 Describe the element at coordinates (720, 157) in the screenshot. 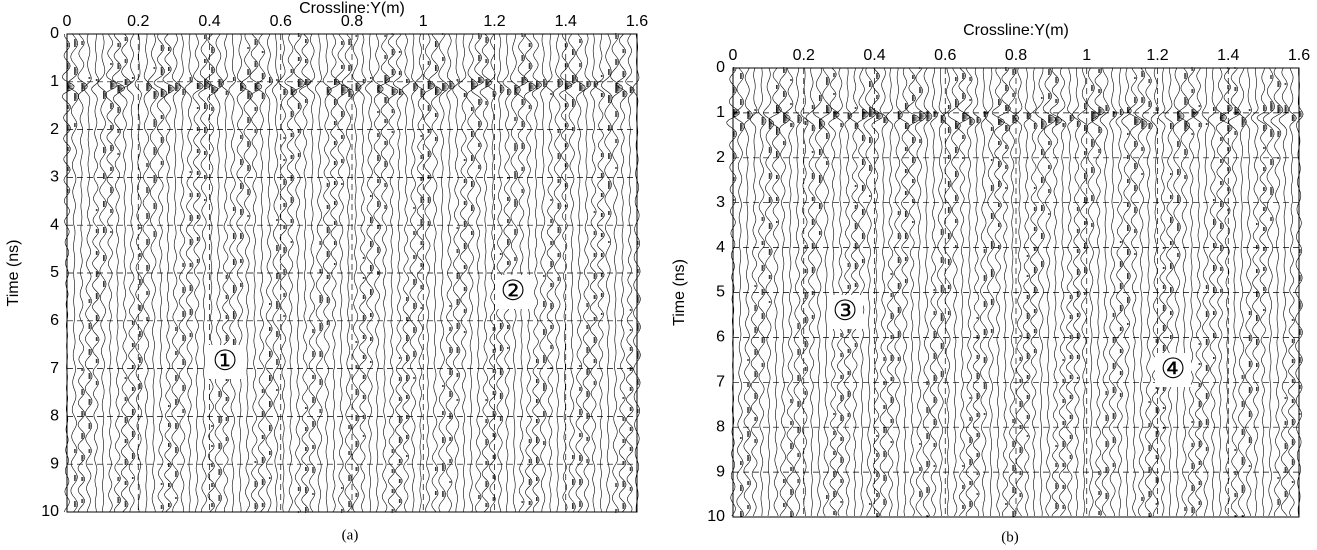

I see `y-tick-label: 2` at that location.